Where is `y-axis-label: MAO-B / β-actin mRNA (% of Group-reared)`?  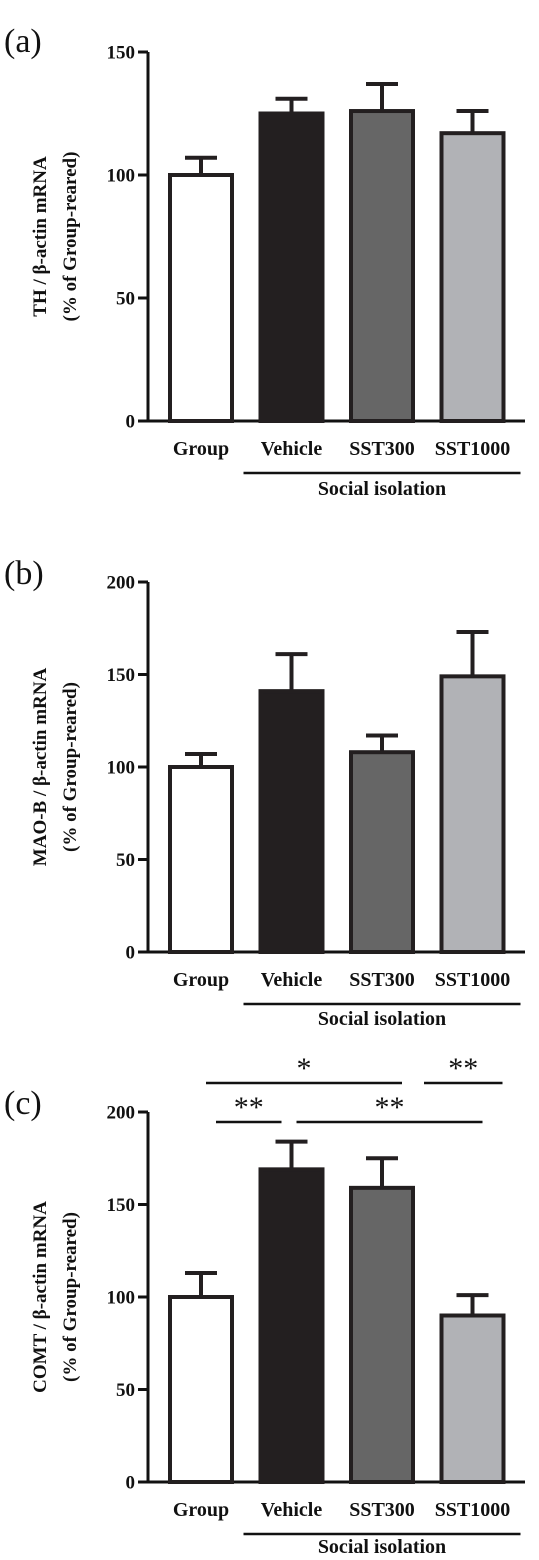 y-axis-label: MAO-B / β-actin mRNA (% of Group-reared) is located at coordinates (55, 767).